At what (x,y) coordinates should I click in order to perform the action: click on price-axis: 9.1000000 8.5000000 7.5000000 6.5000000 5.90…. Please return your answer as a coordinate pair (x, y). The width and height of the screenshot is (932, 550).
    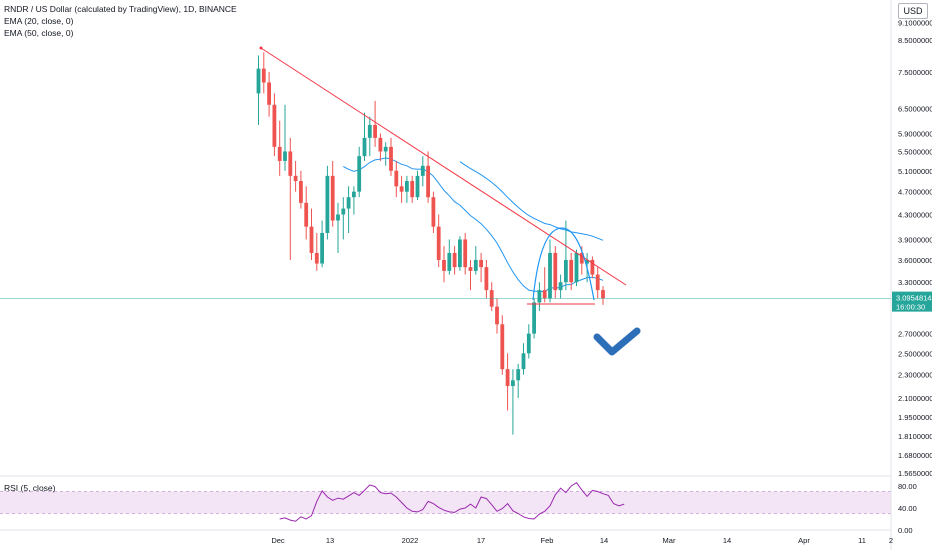
    Looking at the image, I should click on (911, 275).